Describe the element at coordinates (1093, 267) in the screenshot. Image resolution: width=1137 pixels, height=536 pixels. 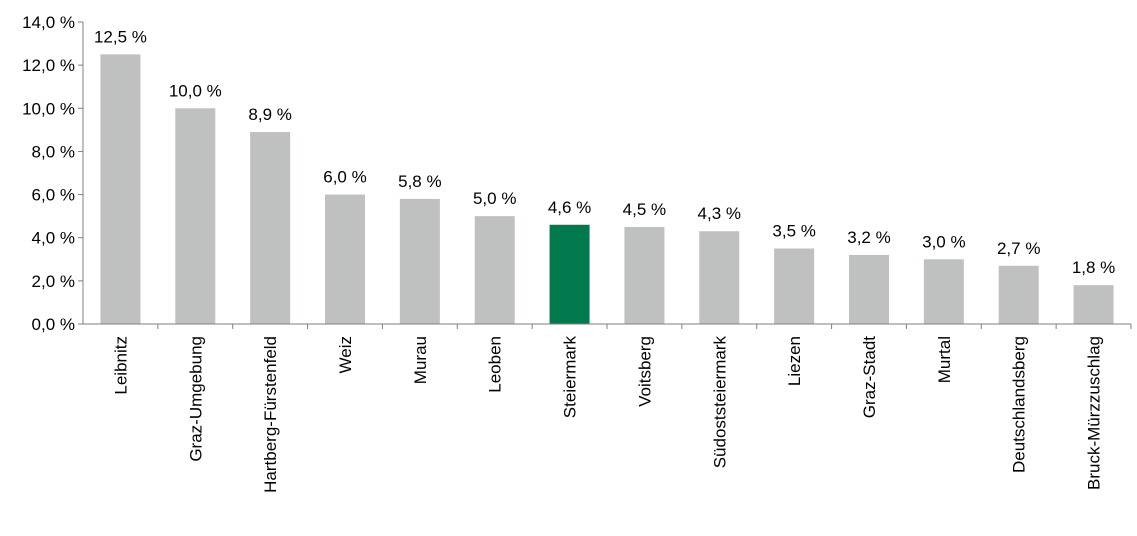
I see `data-label: 1,8 %` at that location.